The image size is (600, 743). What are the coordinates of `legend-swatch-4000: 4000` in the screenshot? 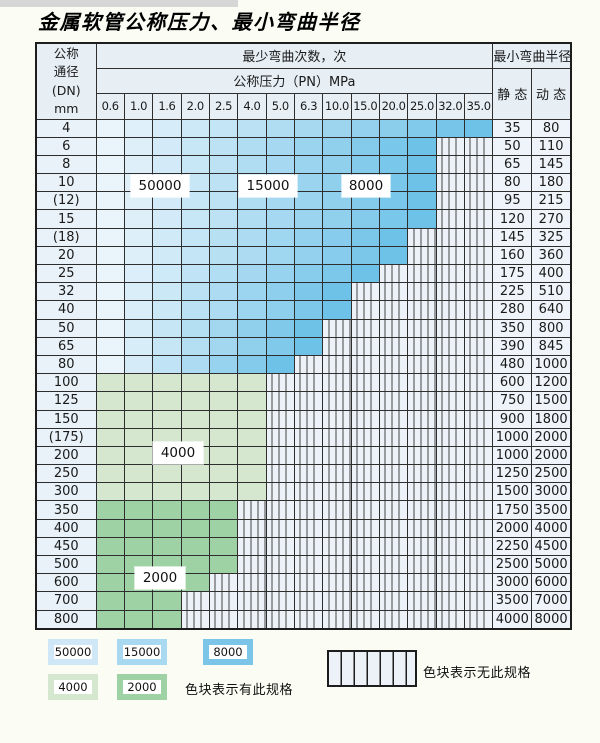 It's located at (73, 687).